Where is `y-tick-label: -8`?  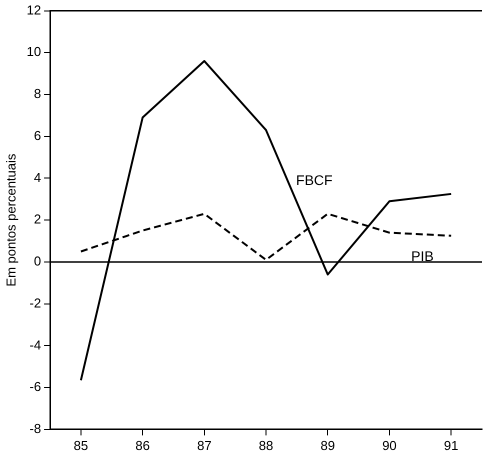 y-tick-label: -8 is located at coordinates (35, 428).